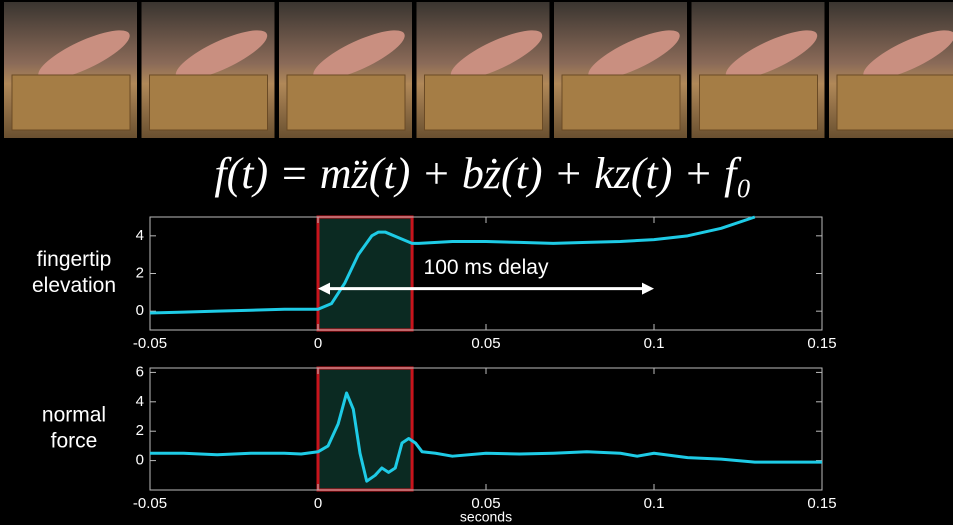 The height and width of the screenshot is (525, 953). Describe the element at coordinates (140, 371) in the screenshot. I see `y-tick-label: 6` at that location.